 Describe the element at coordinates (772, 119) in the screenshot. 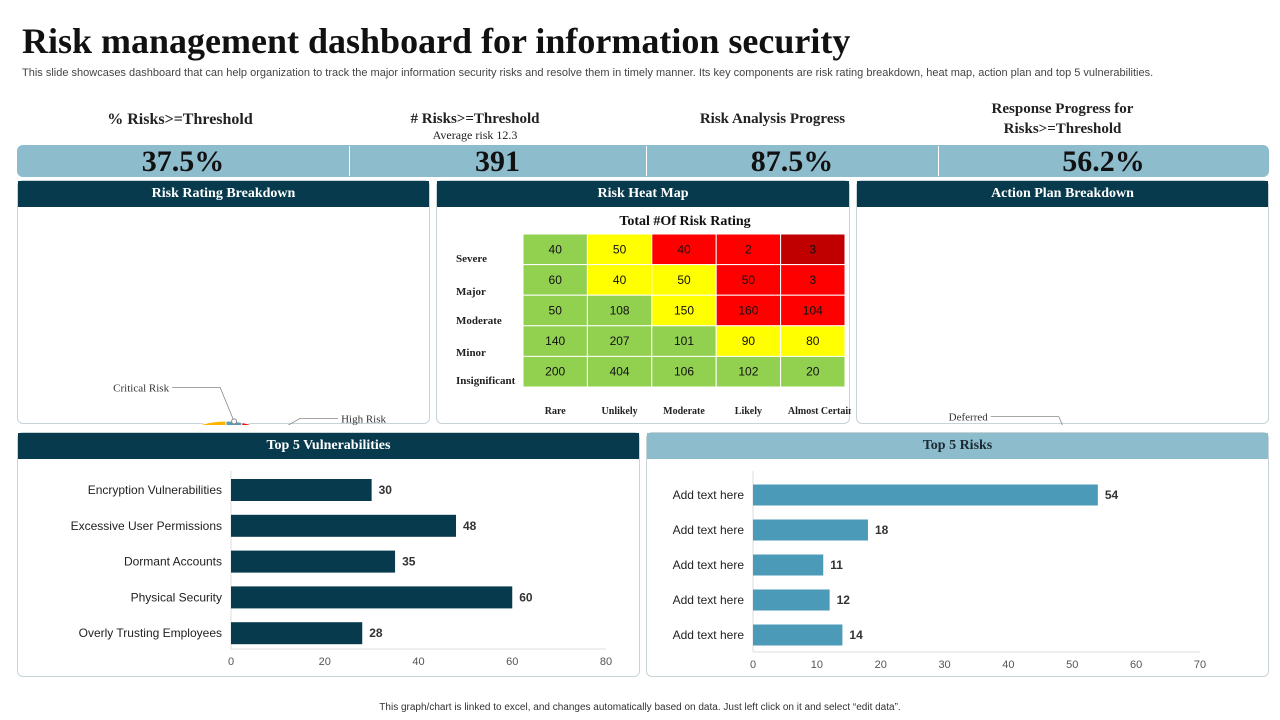

I see `kpi-label-analysis-progress: Risk Analysis Progress` at that location.